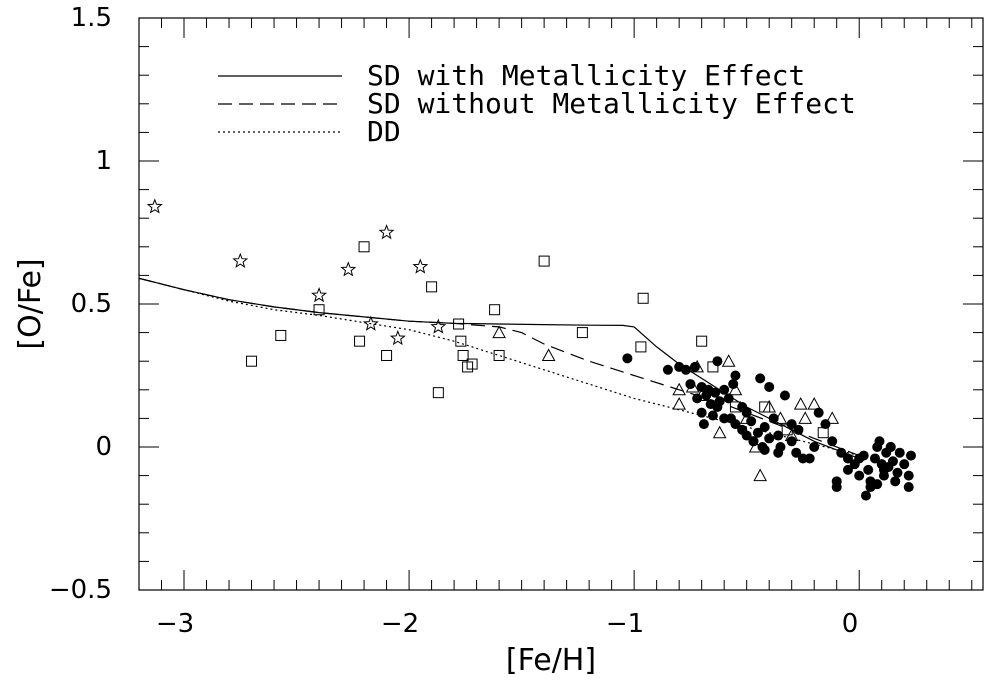 Image resolution: width=985 pixels, height=685 pixels. Describe the element at coordinates (103, 447) in the screenshot. I see `y-tick-label-0: 0` at that location.